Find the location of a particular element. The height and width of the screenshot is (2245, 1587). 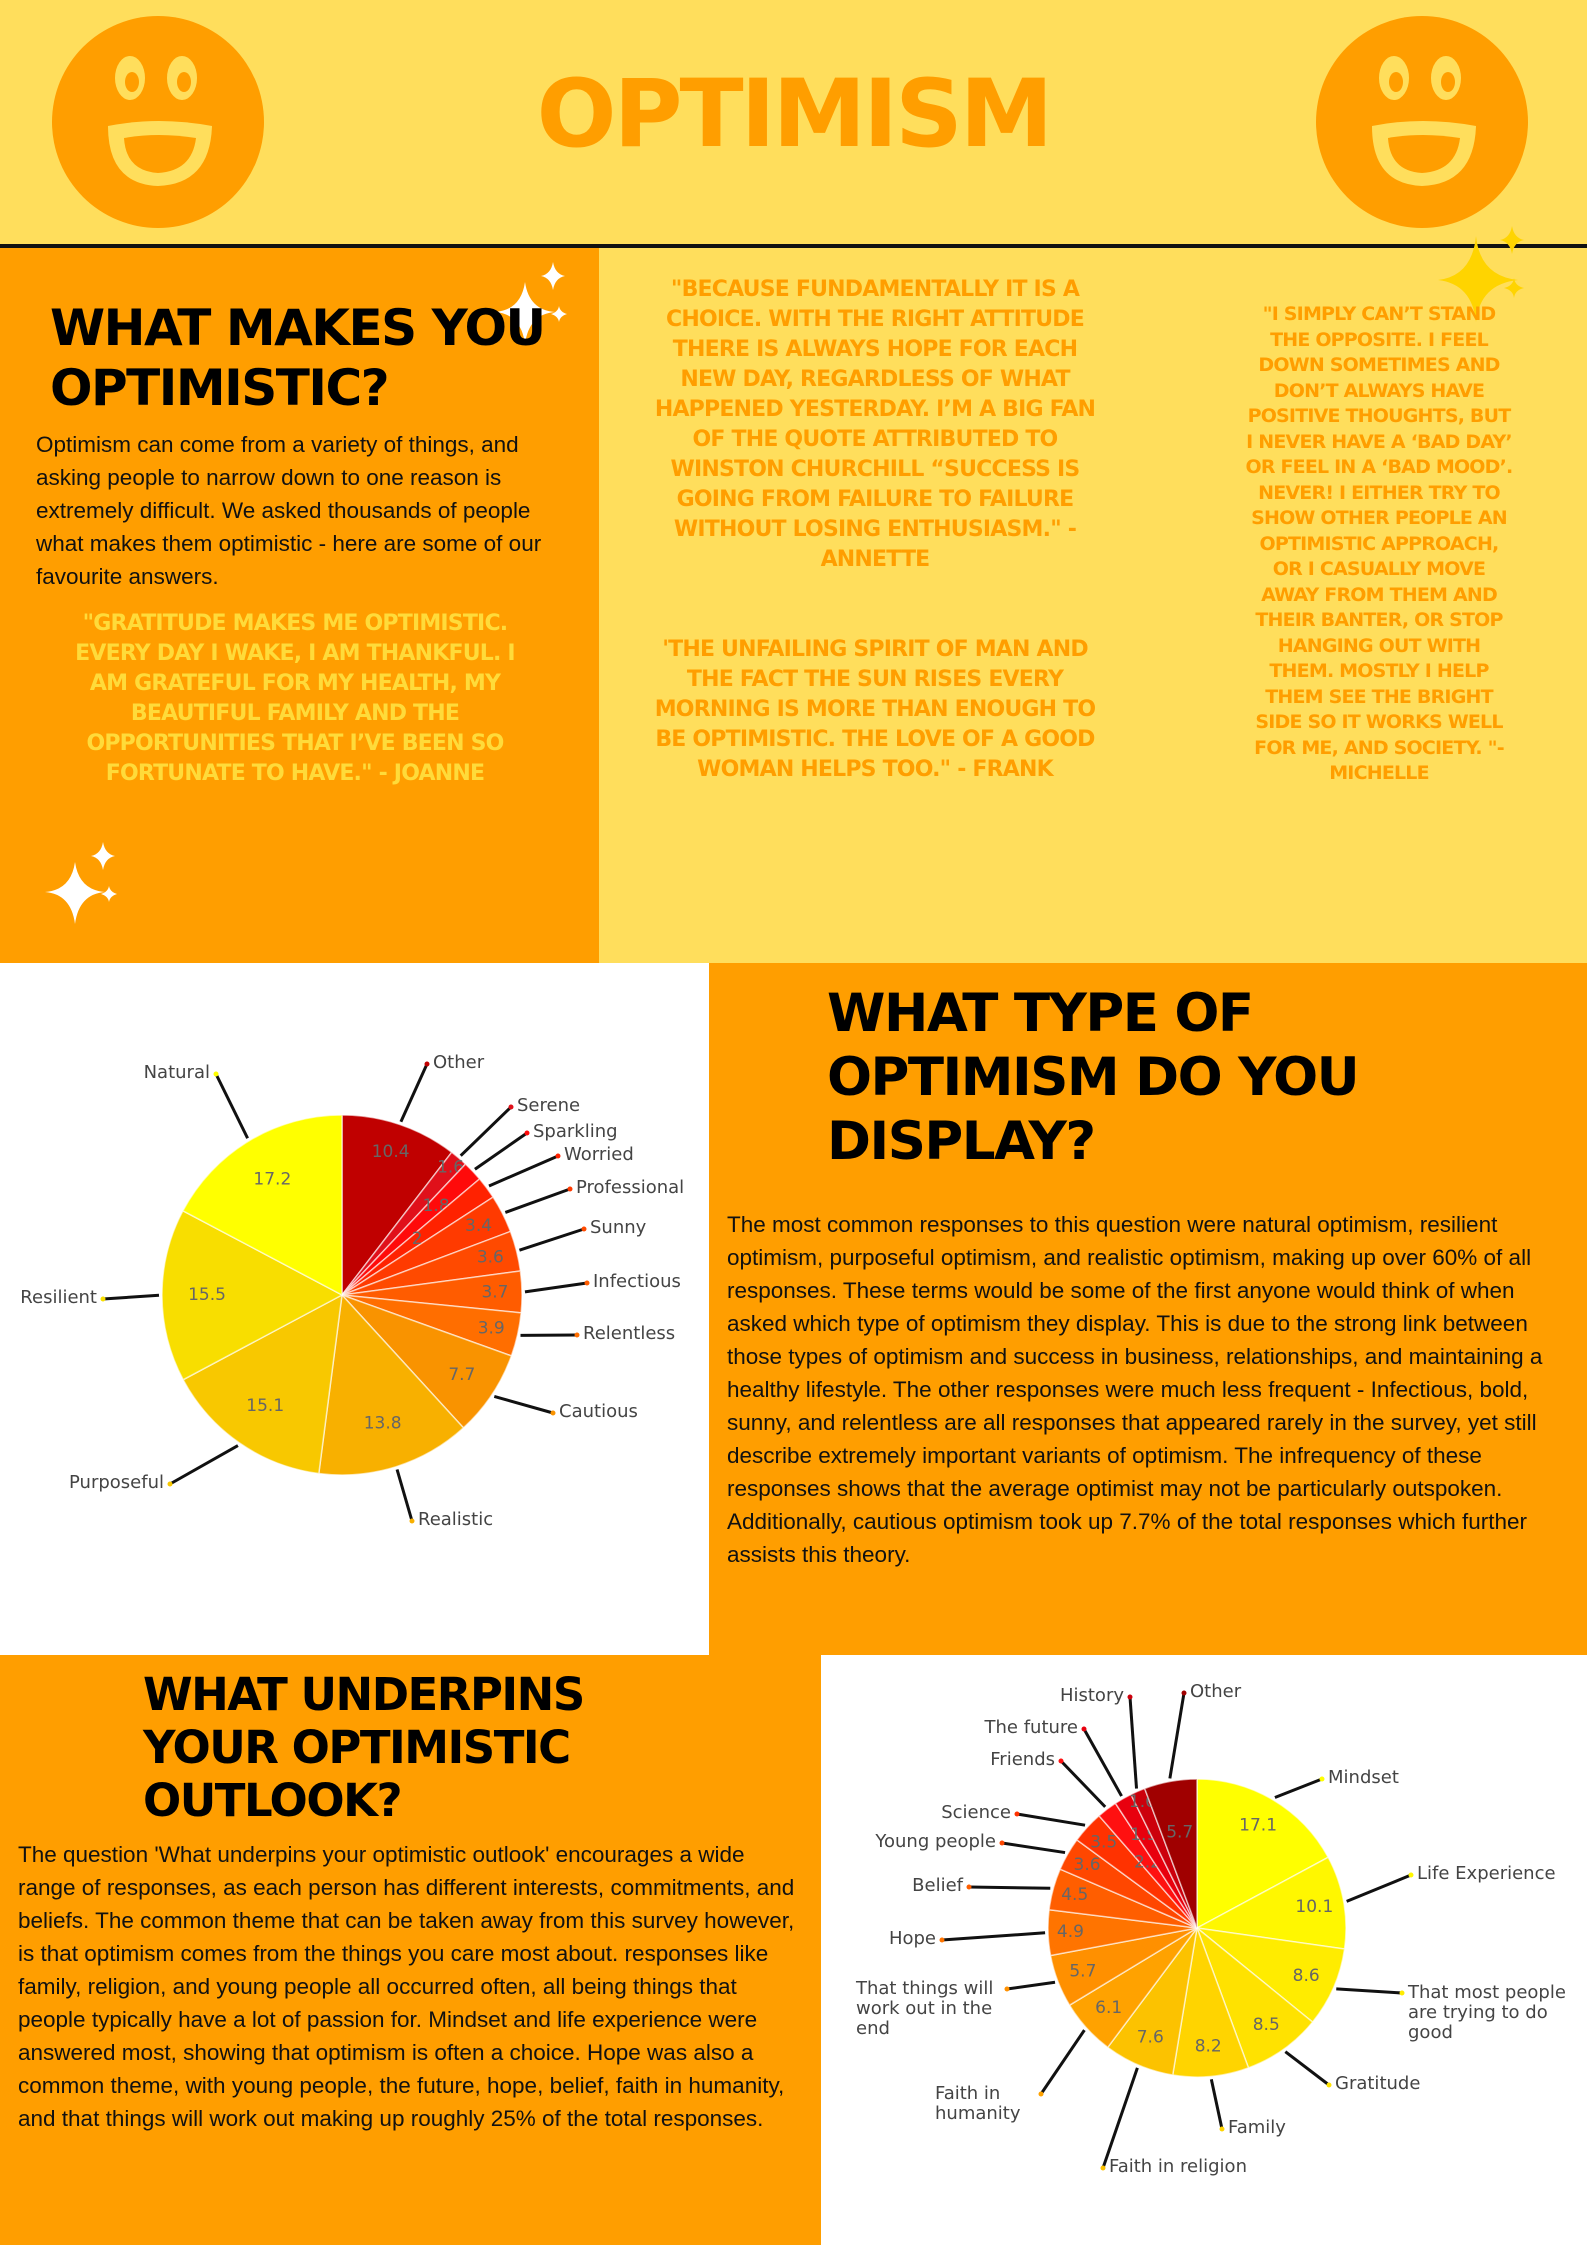

pie-category-label: Family is located at coordinates (1257, 2127).